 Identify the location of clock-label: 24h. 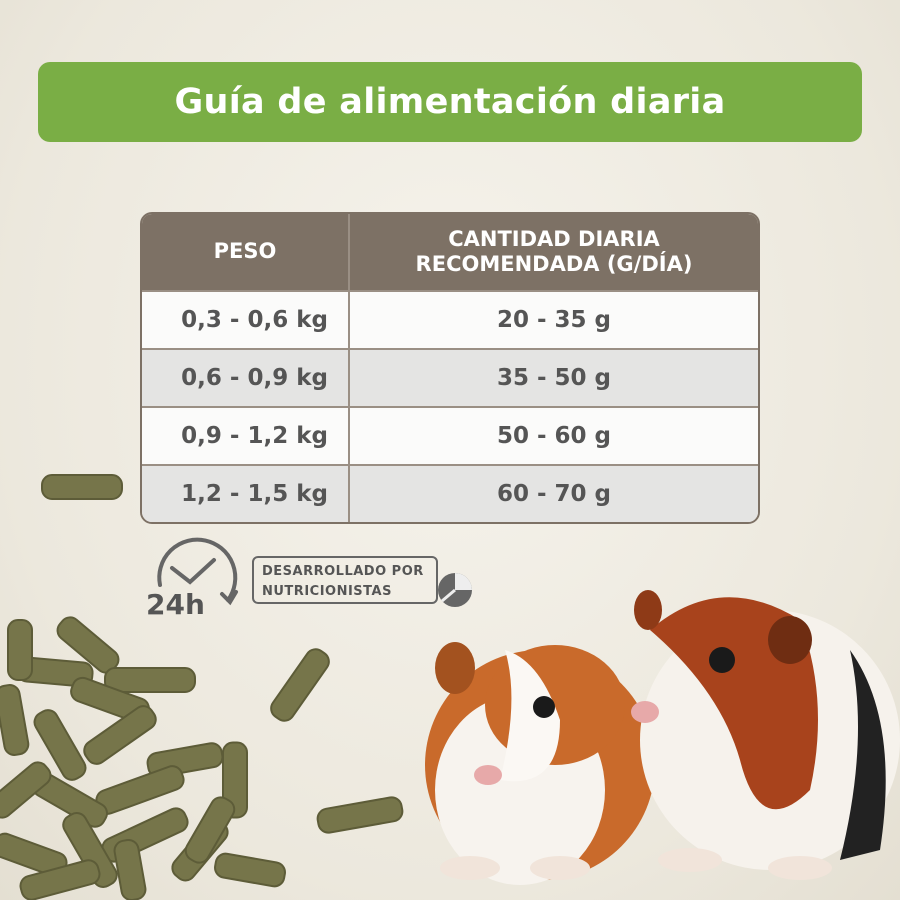
(175, 604).